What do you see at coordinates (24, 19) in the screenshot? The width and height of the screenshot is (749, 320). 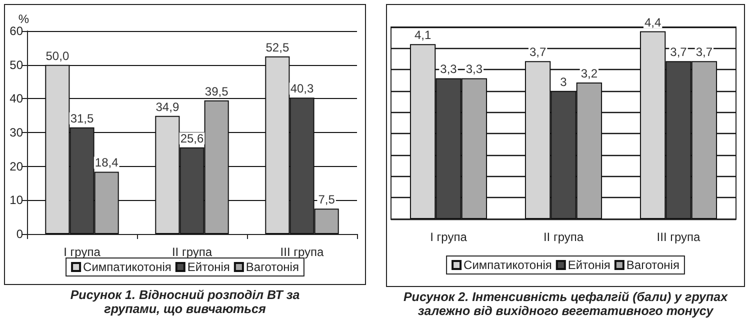 I see `y-axis-title: %` at bounding box center [24, 19].